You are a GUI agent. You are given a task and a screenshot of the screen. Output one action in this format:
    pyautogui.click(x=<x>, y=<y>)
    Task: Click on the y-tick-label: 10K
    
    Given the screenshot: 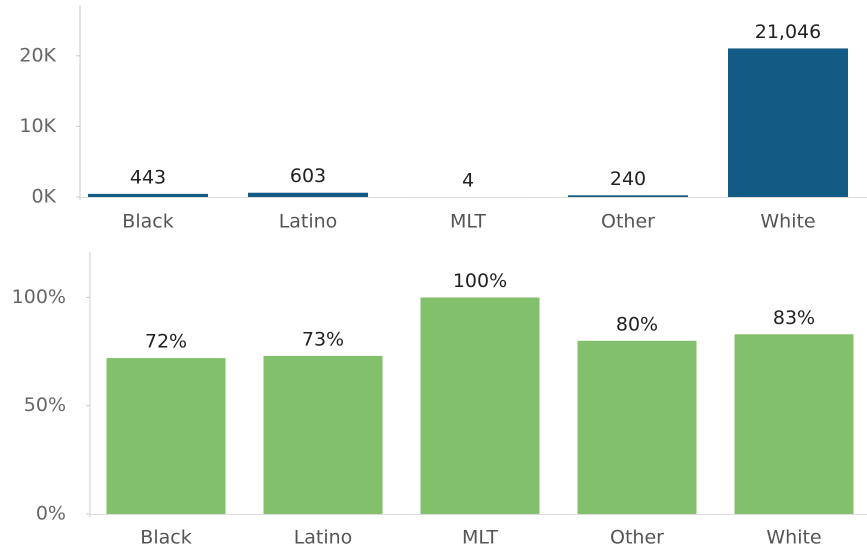 What is the action you would take?
    pyautogui.click(x=37, y=126)
    